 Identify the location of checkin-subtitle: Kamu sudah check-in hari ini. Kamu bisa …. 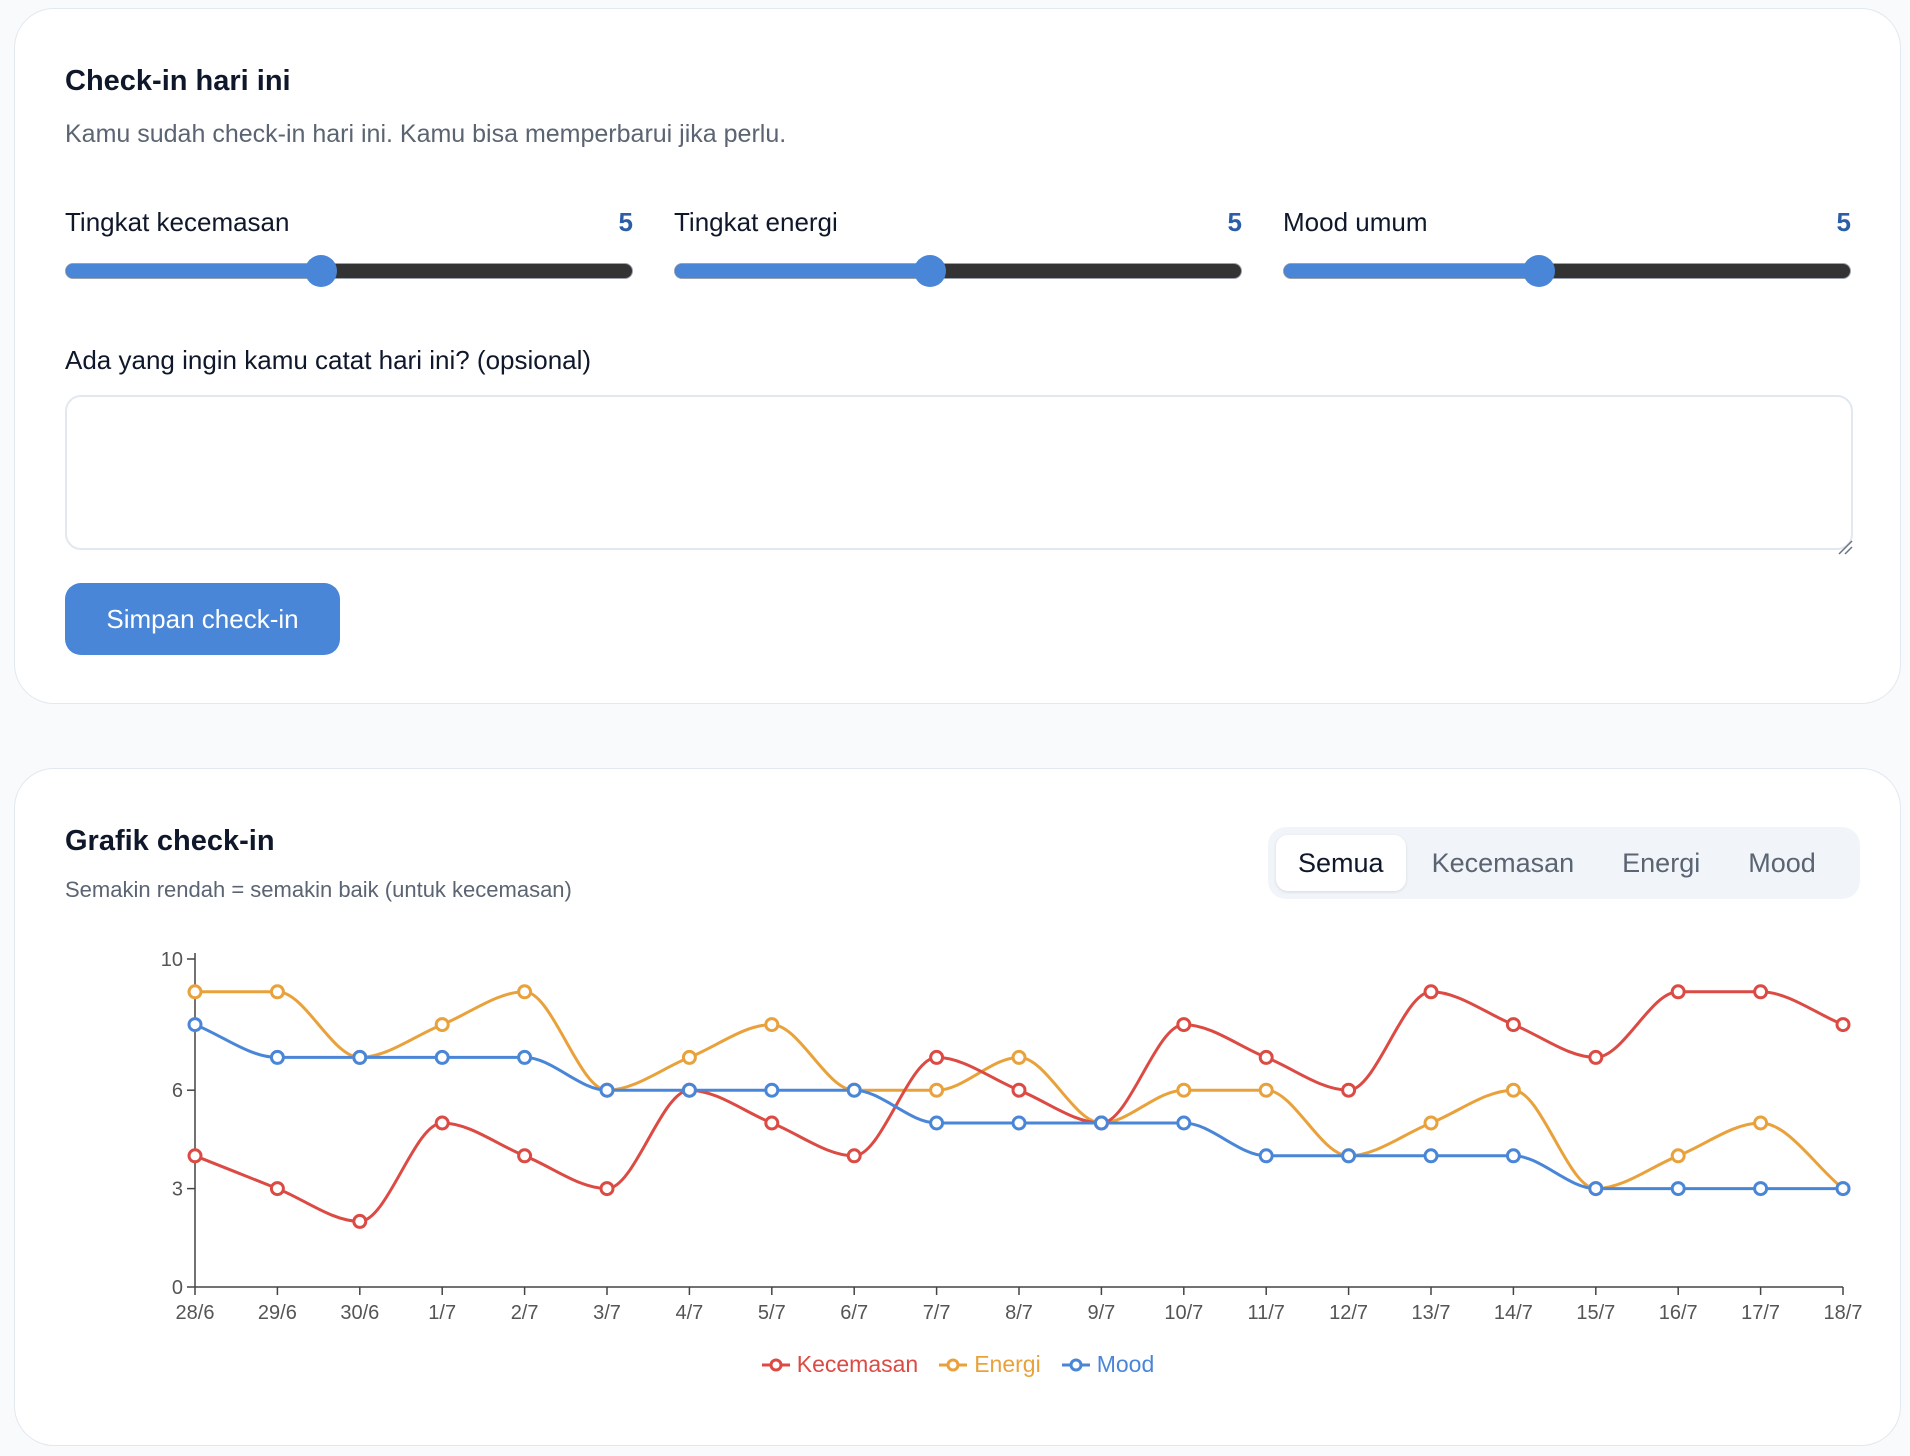
(426, 134).